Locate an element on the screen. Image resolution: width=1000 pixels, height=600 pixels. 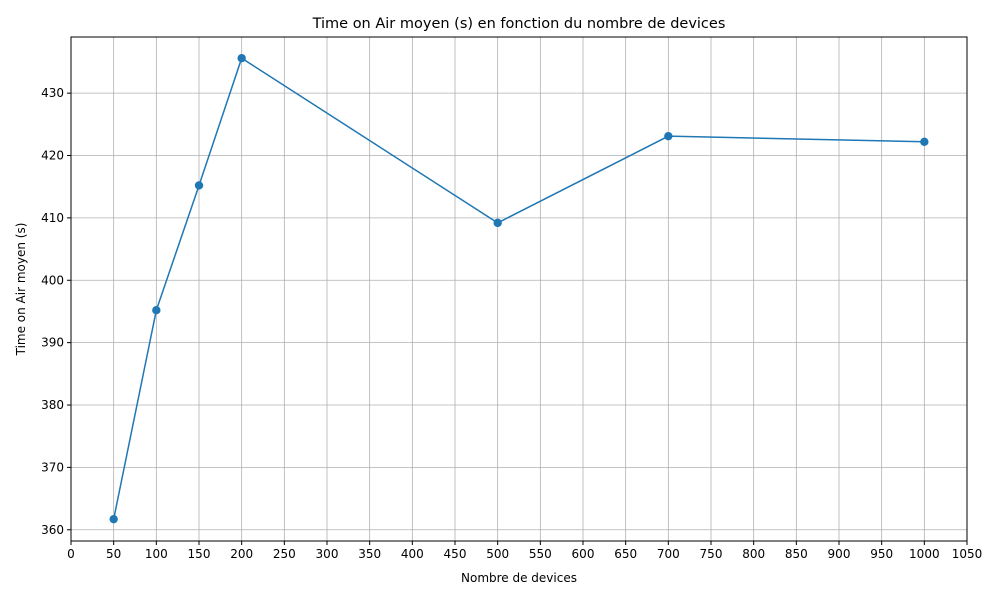
y-tick-label: 420 is located at coordinates (52, 156).